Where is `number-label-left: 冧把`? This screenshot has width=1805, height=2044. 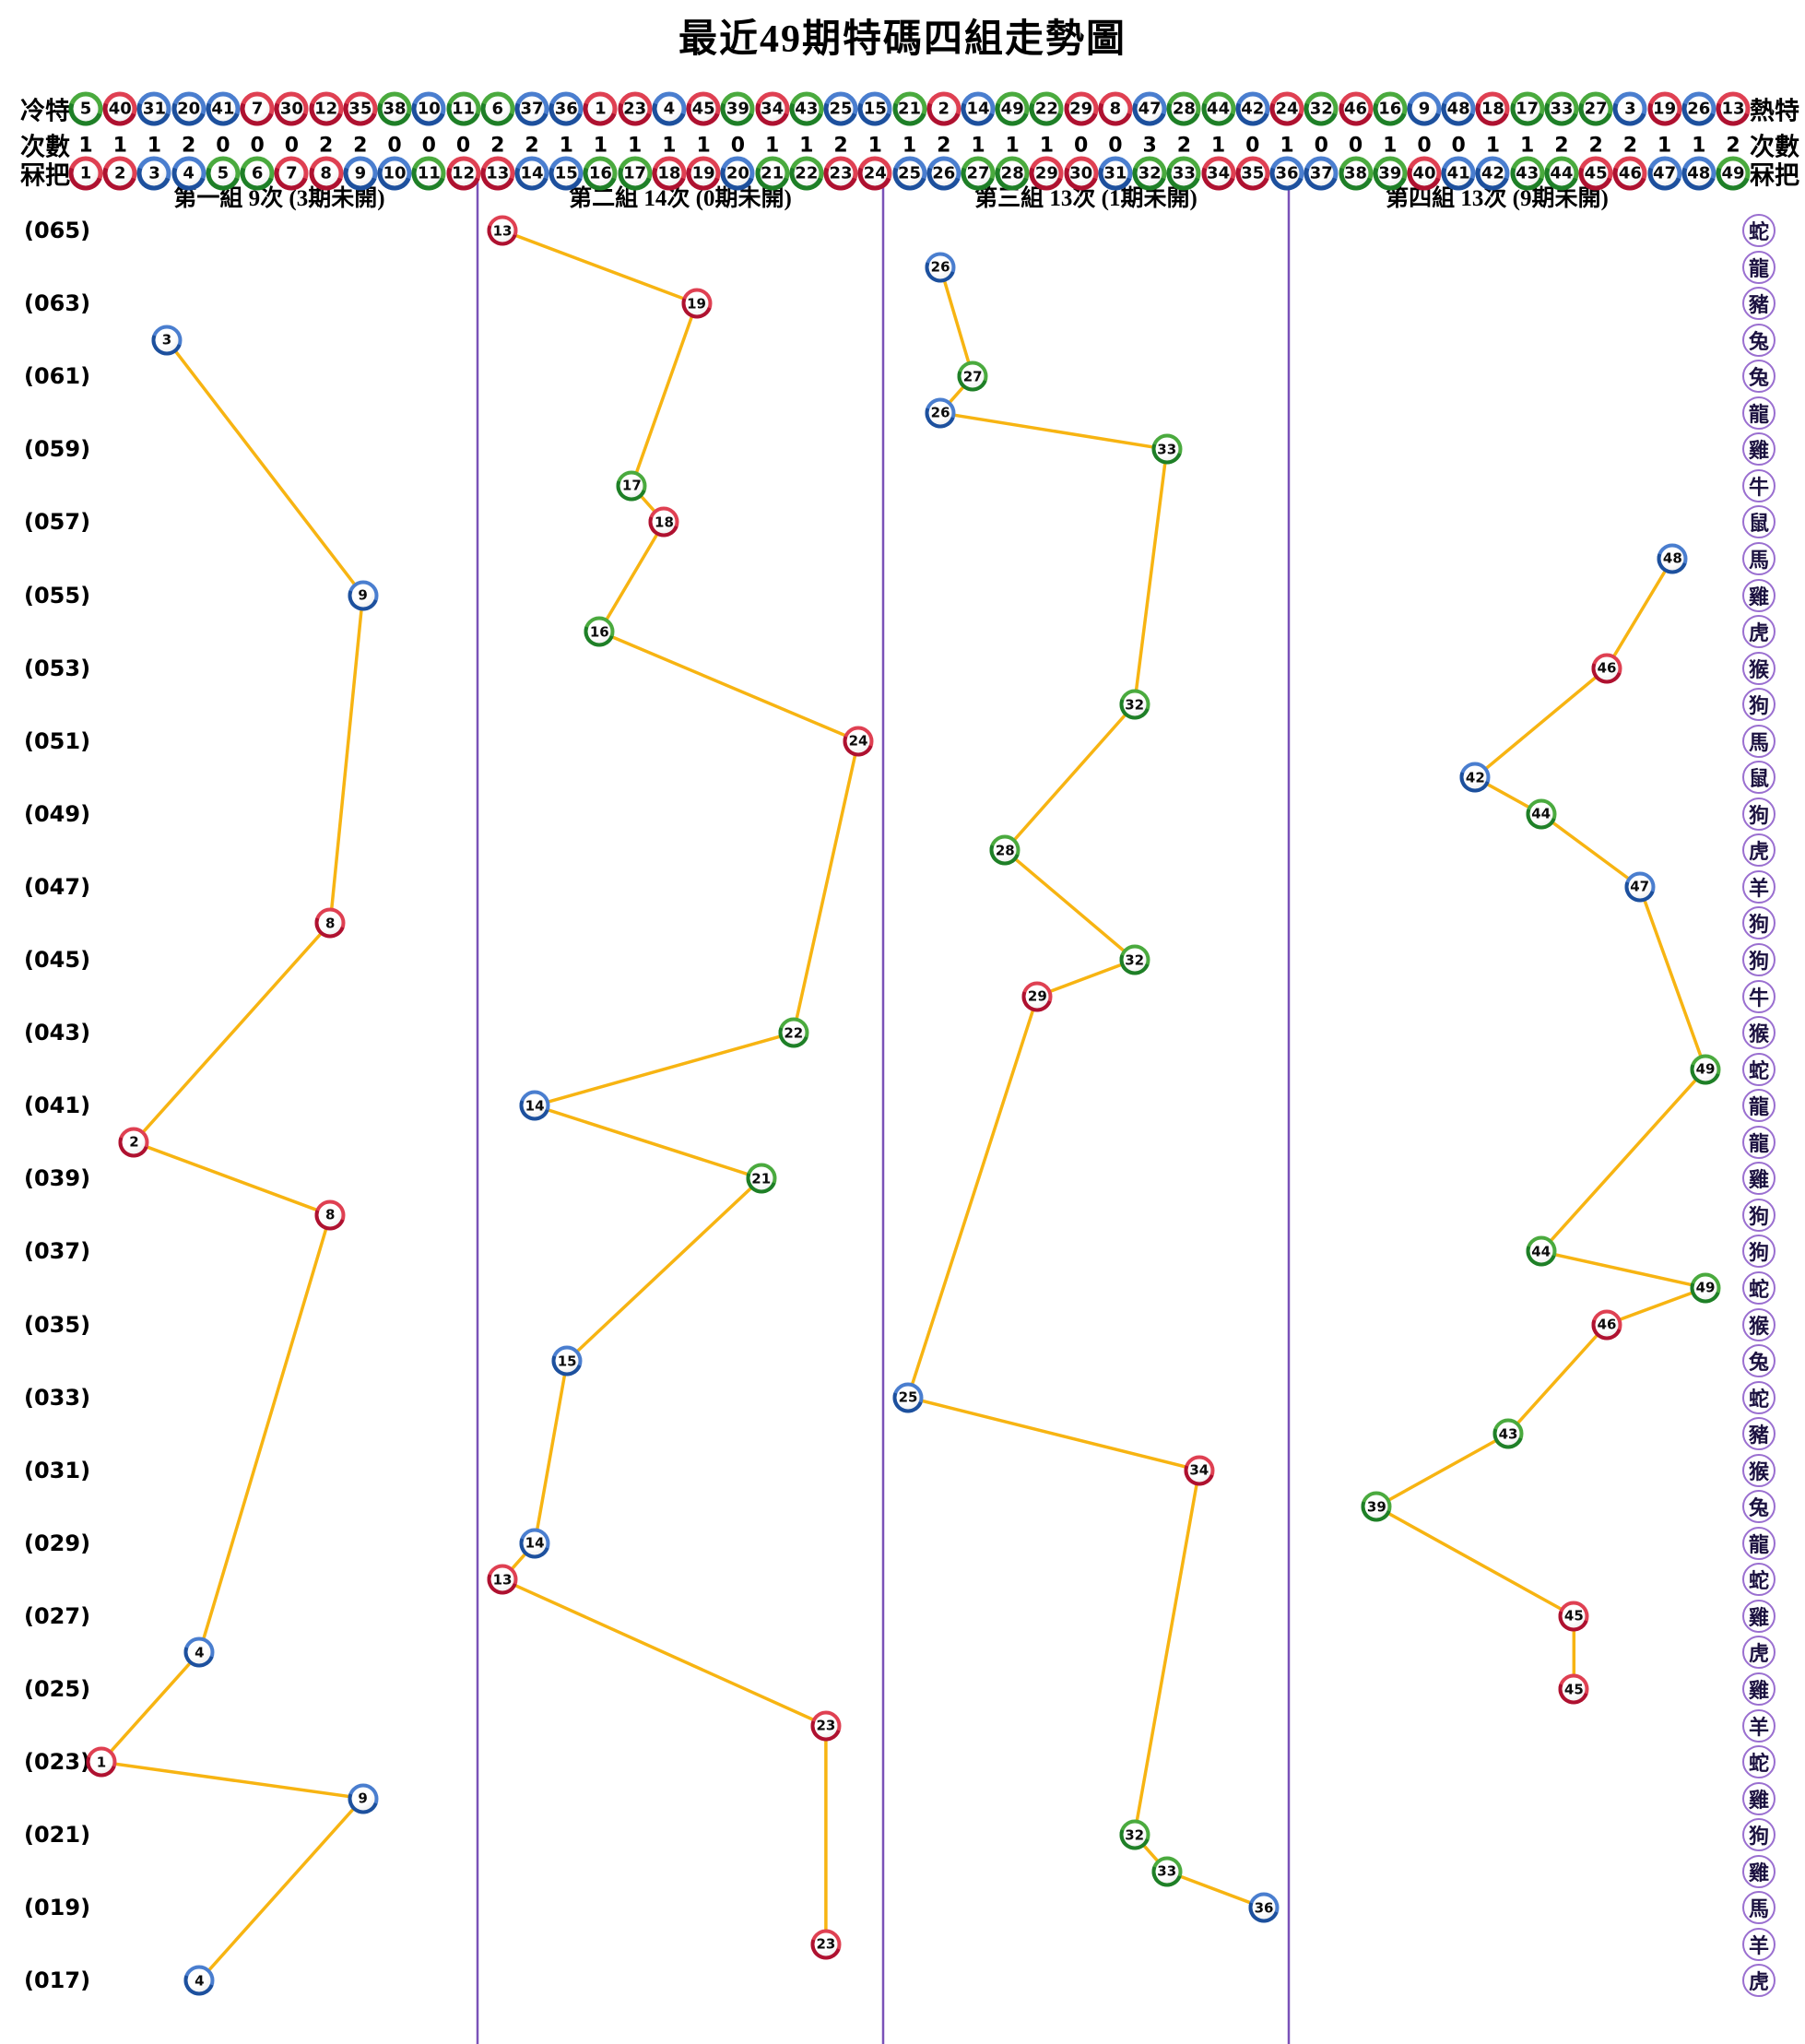
number-label-left: 冧把 is located at coordinates (45, 175).